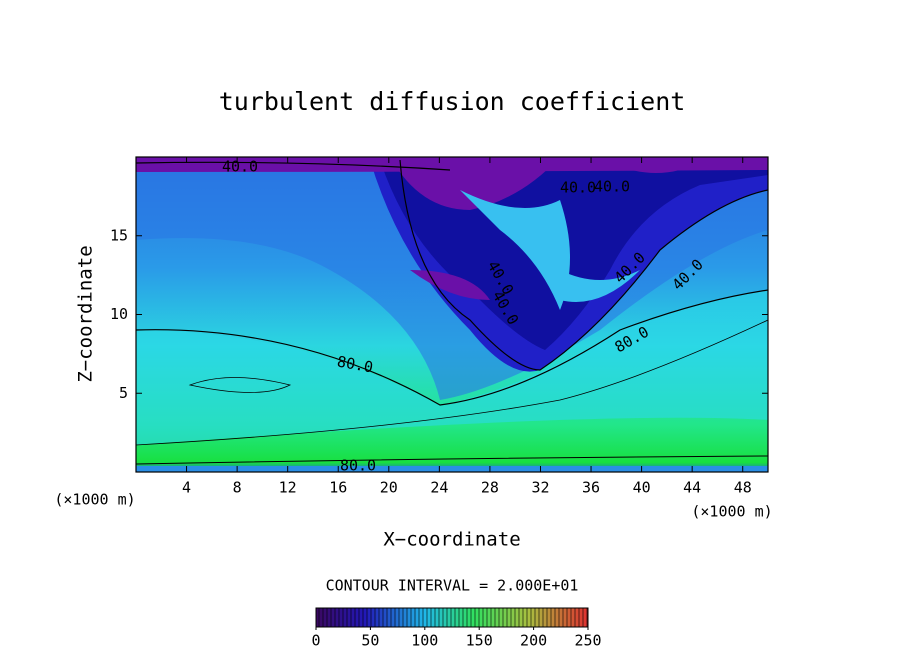 The height and width of the screenshot is (654, 904). Describe the element at coordinates (237, 488) in the screenshot. I see `x-tick-label: 8` at that location.